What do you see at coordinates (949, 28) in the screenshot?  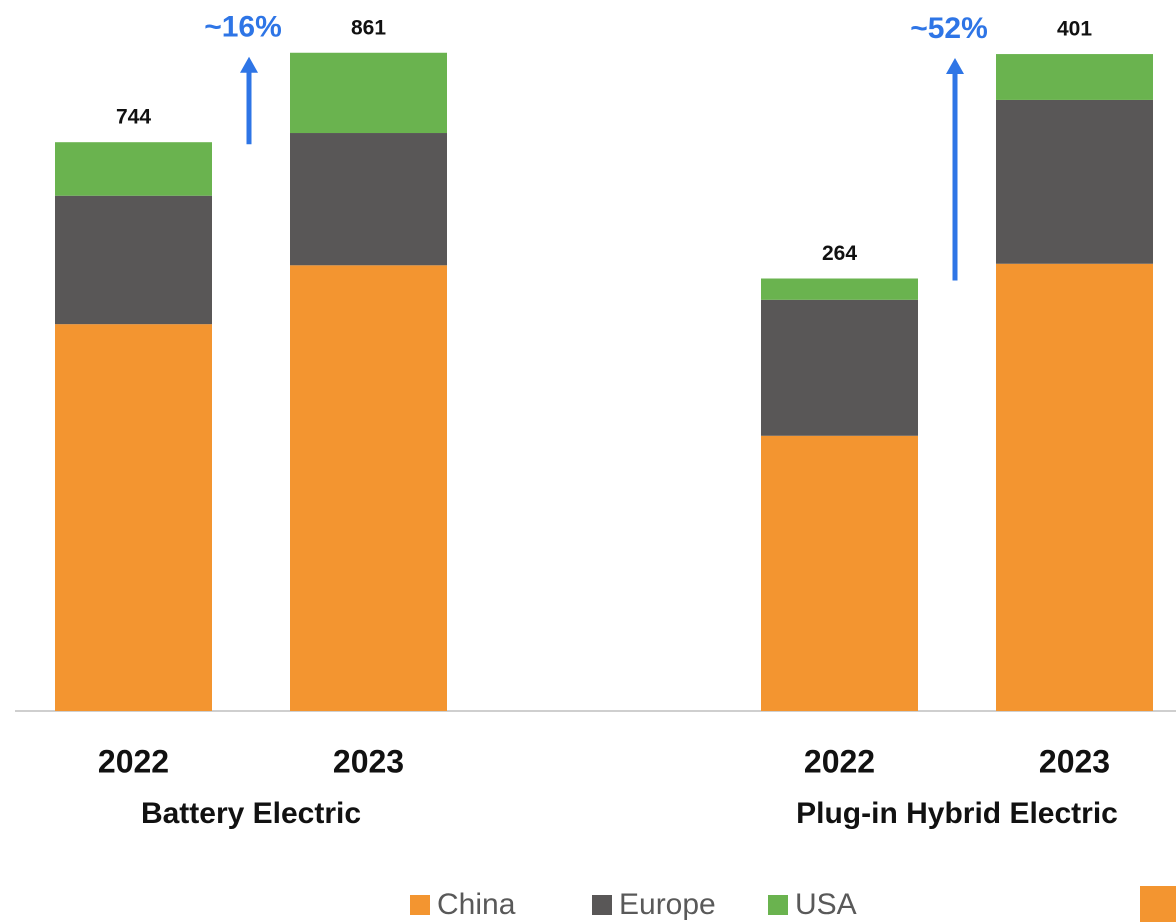 I see `growth-annotation: ~52%` at bounding box center [949, 28].